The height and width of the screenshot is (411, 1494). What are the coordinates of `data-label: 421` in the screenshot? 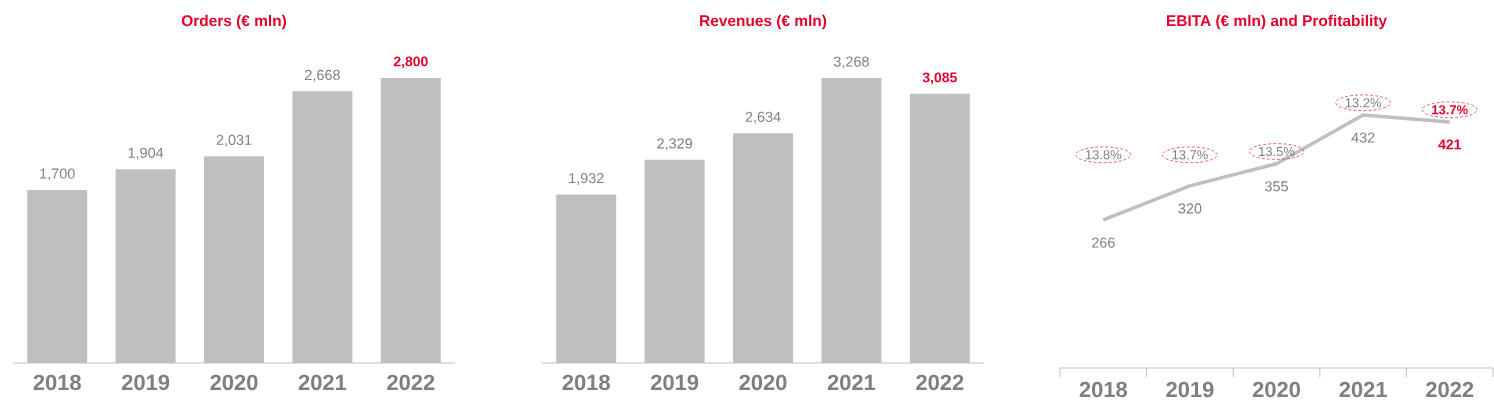 It's located at (1449, 144).